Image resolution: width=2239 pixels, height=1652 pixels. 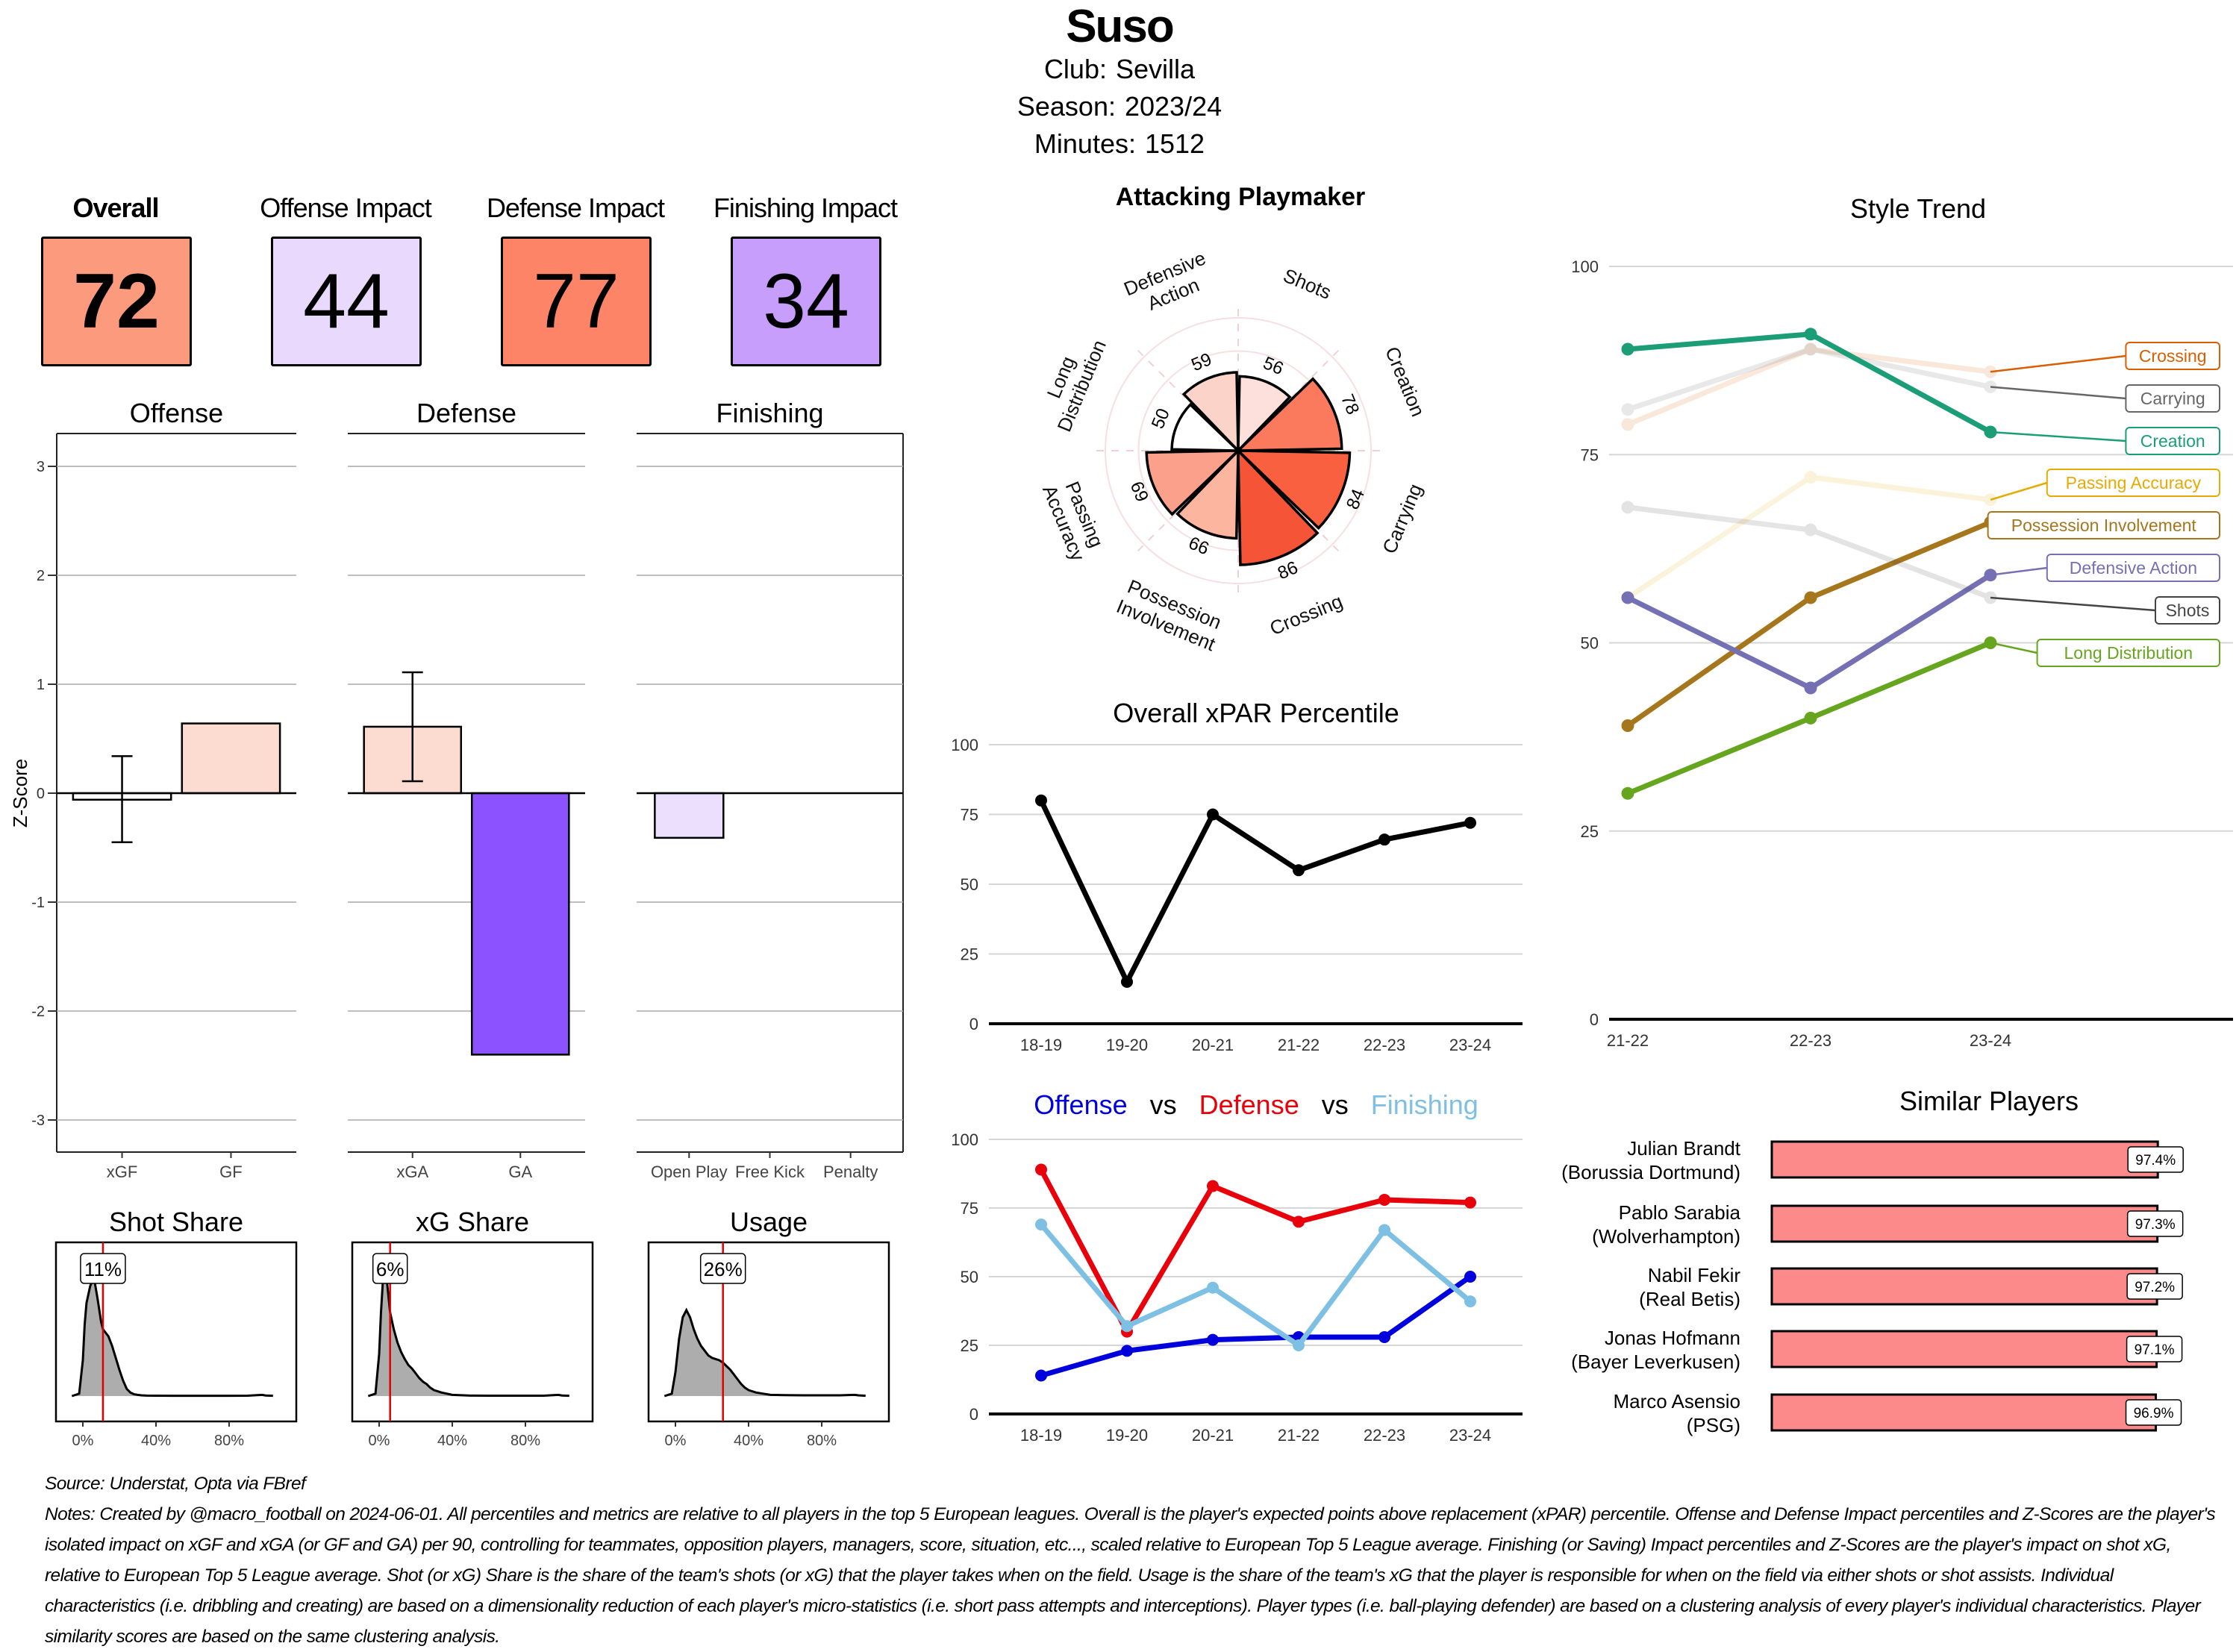 I want to click on facet-defense: Defense xGA GA, so click(x=466, y=789).